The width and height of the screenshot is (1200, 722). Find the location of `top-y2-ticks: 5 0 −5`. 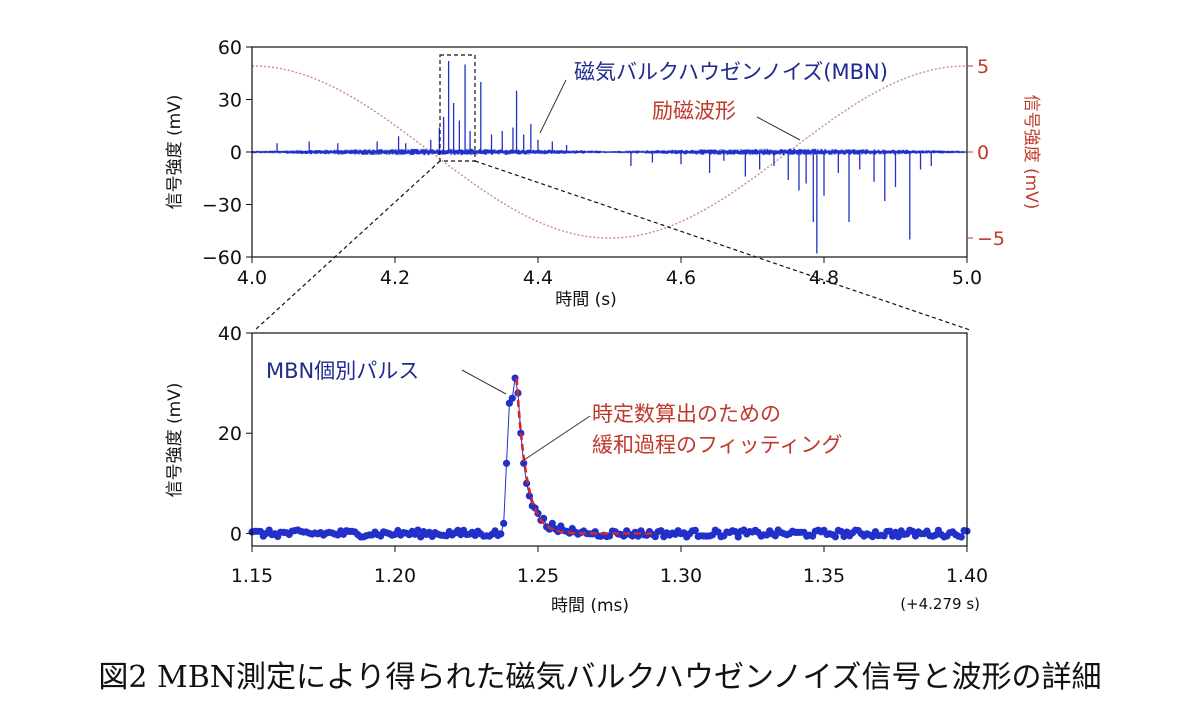

top-y2-ticks: 5 0 −5 is located at coordinates (986, 153).